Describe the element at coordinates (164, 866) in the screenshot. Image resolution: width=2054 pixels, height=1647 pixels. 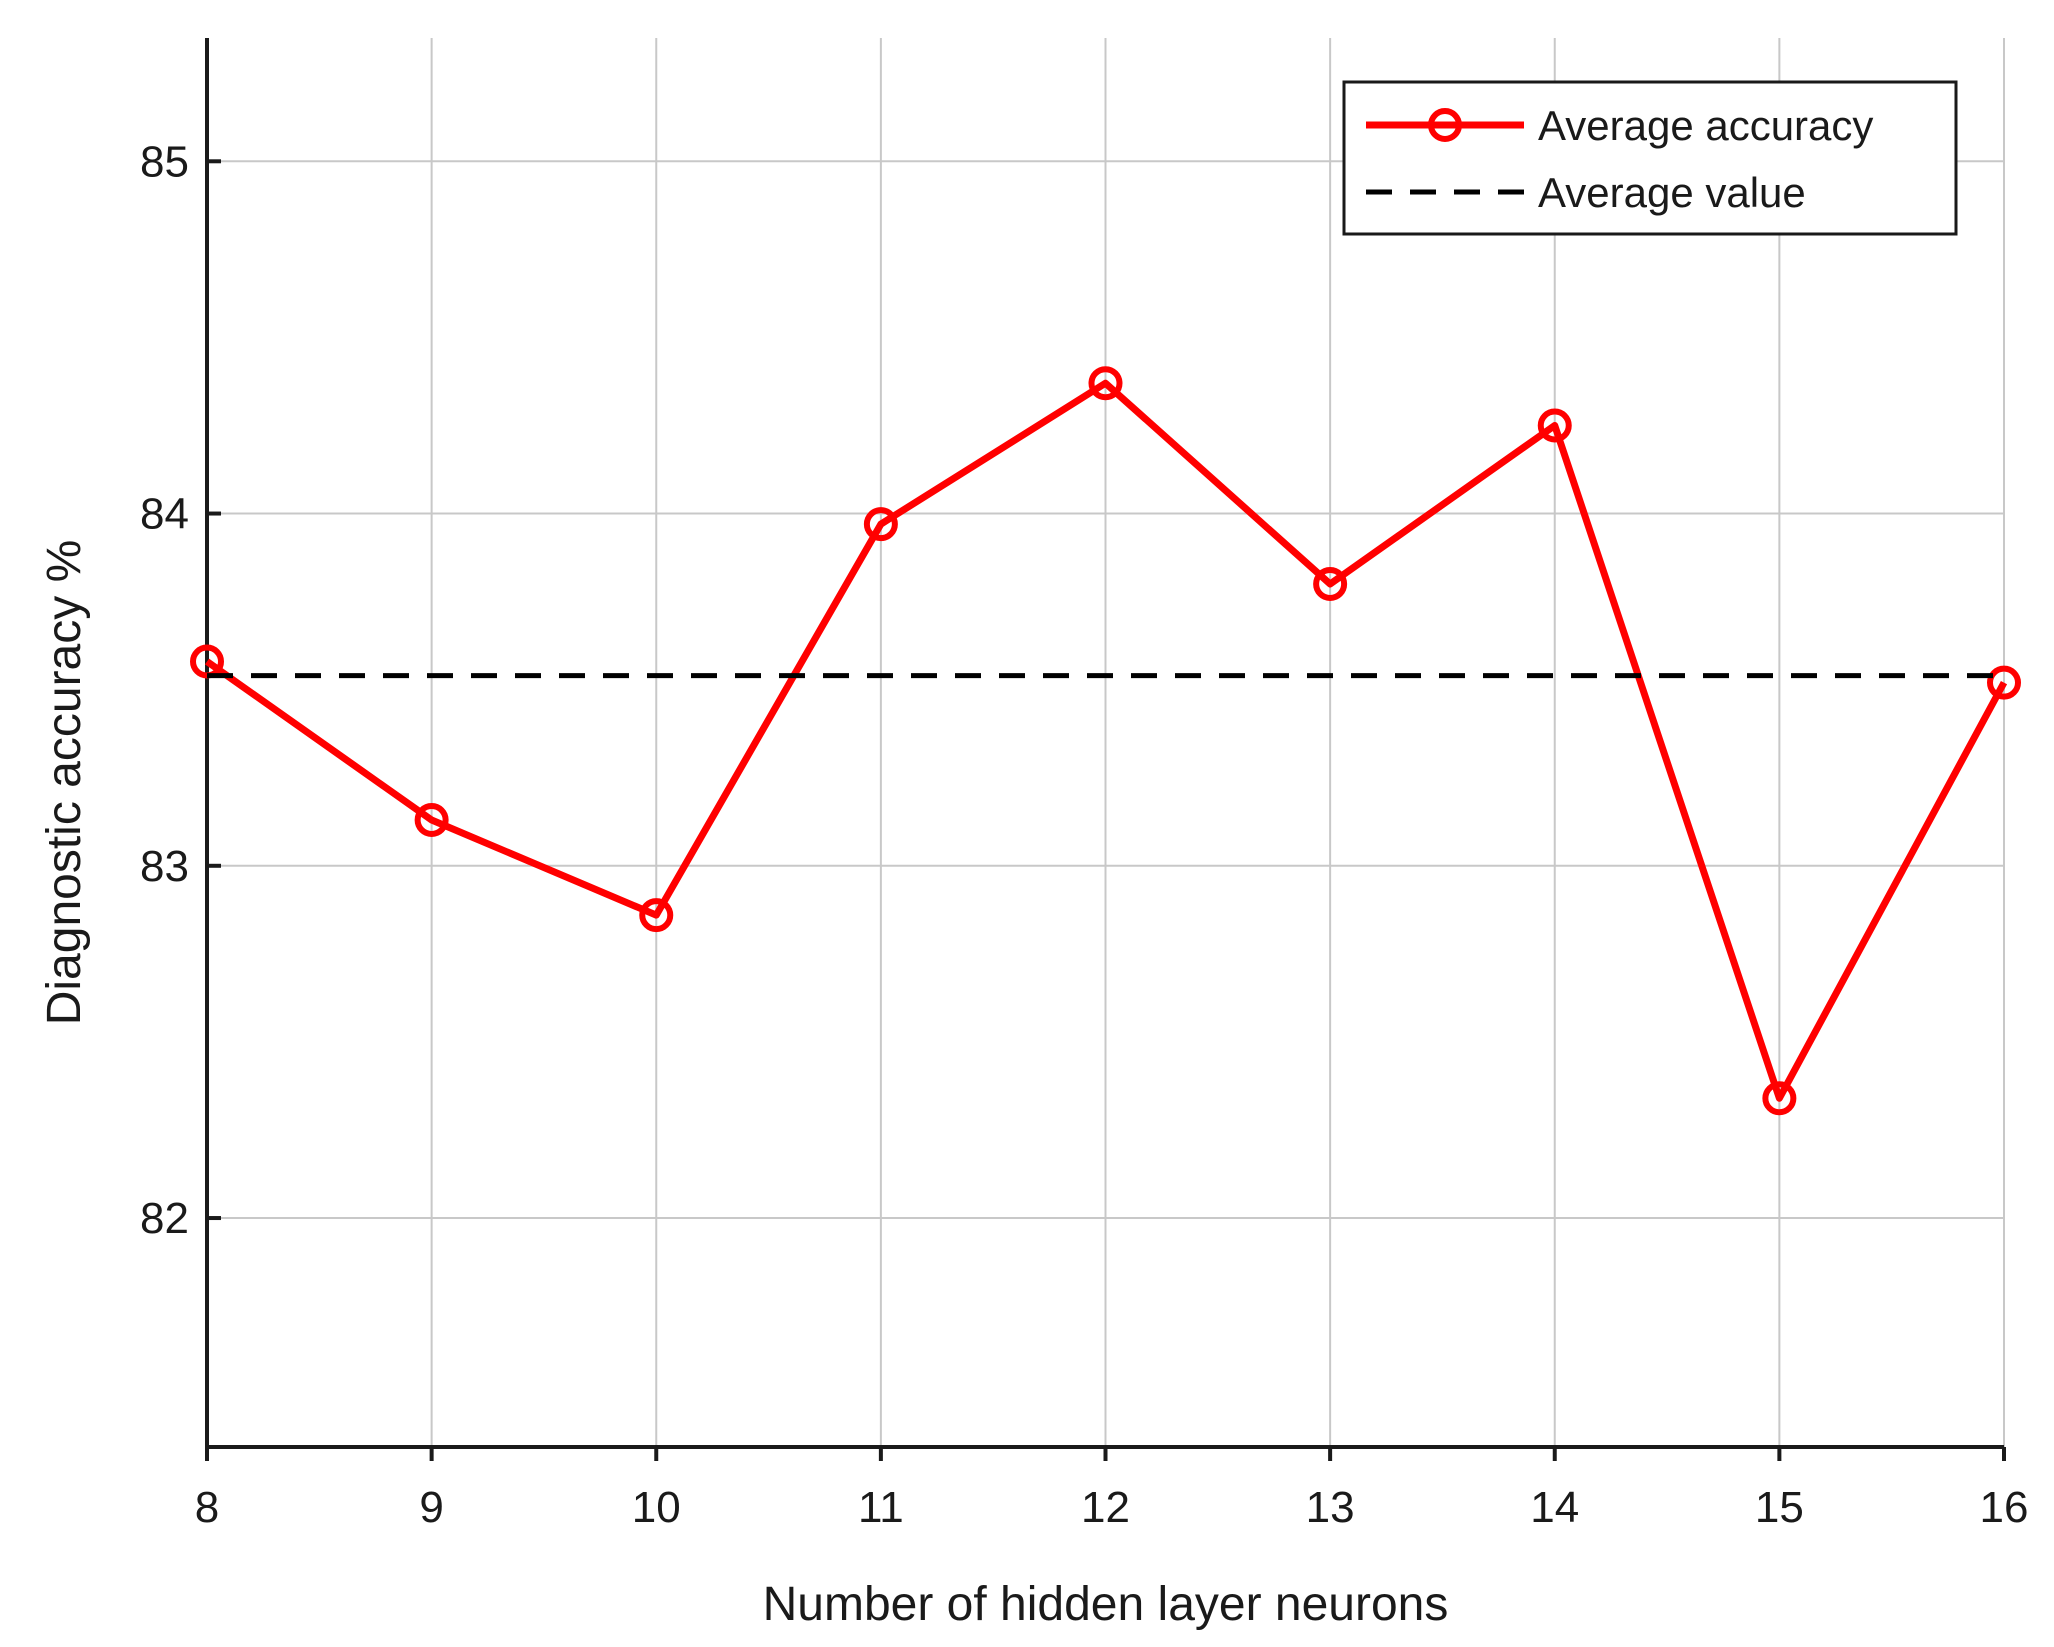
I see `y-tick-label: 83` at that location.